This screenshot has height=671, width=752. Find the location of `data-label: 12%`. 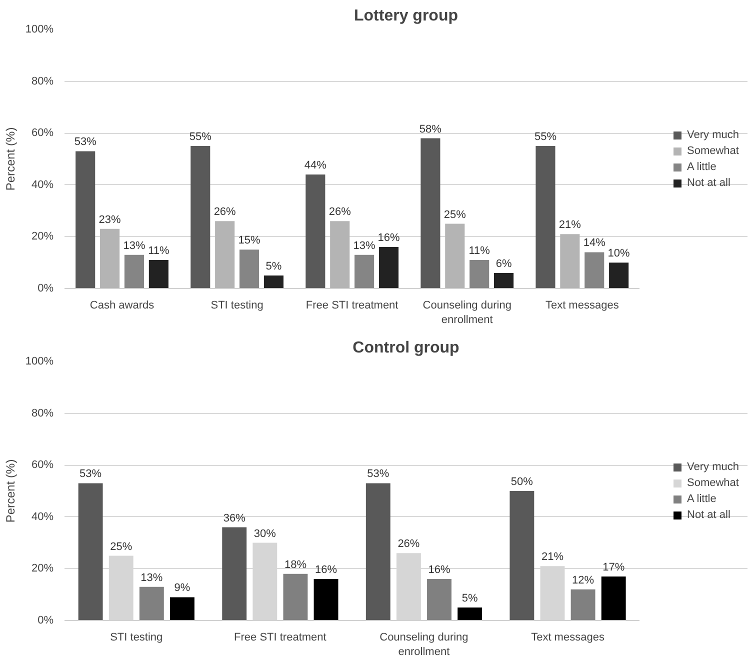

data-label: 12% is located at coordinates (583, 580).